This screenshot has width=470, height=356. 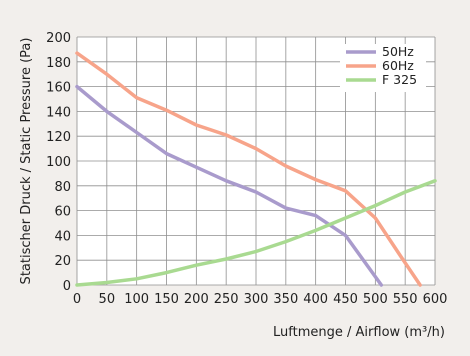 What do you see at coordinates (107, 299) in the screenshot?
I see `x-tick-label-1: 50` at bounding box center [107, 299].